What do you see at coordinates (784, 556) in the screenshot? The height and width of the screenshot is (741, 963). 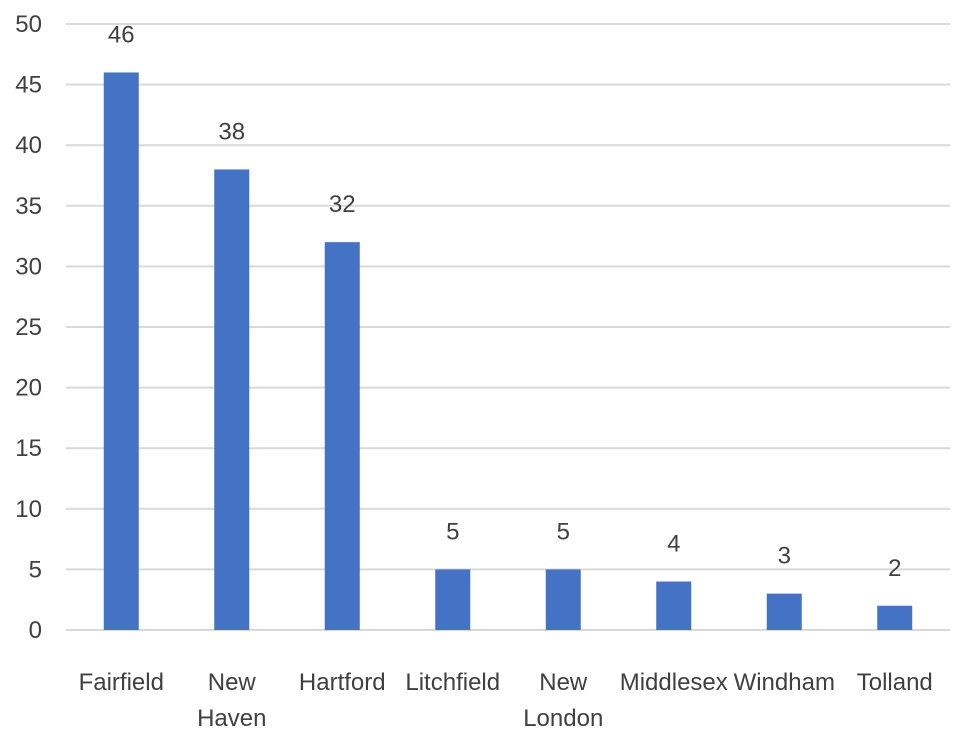 I see `data-label: 3` at bounding box center [784, 556].